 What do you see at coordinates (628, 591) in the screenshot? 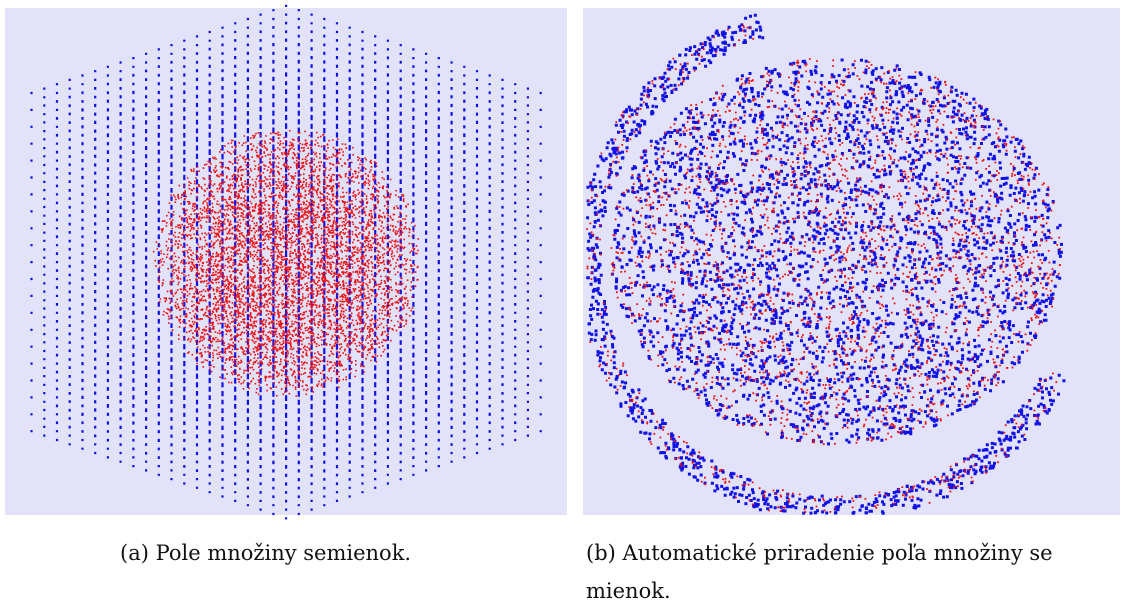
I see `caption-b-continued: mienok.` at bounding box center [628, 591].